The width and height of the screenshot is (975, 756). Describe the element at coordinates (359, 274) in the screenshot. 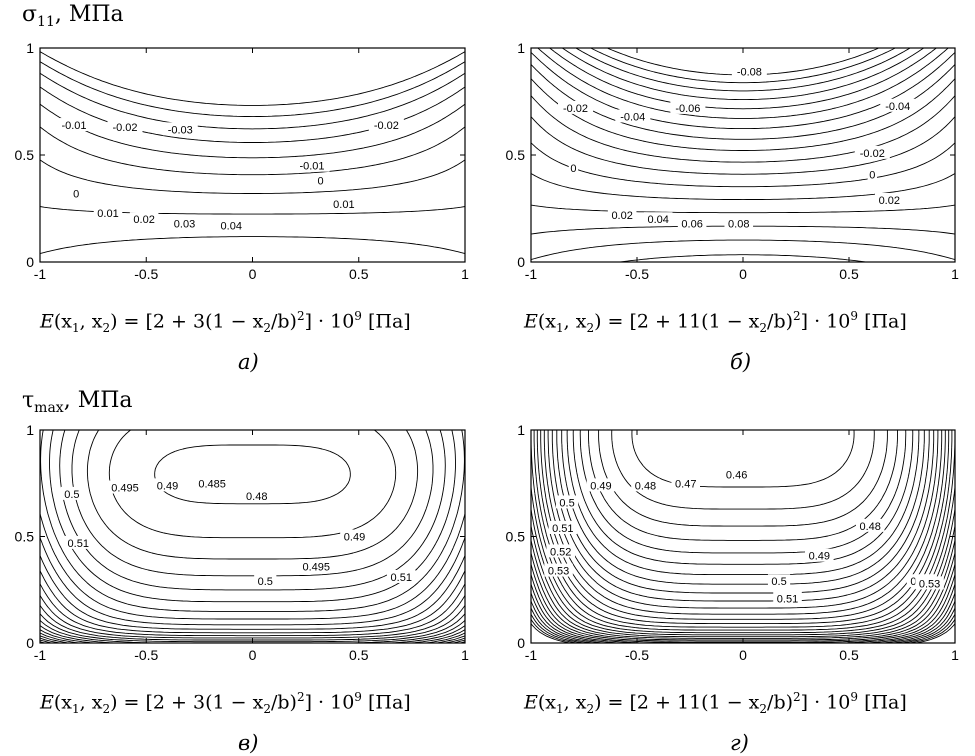

I see `x-tick-label: 0.5` at that location.